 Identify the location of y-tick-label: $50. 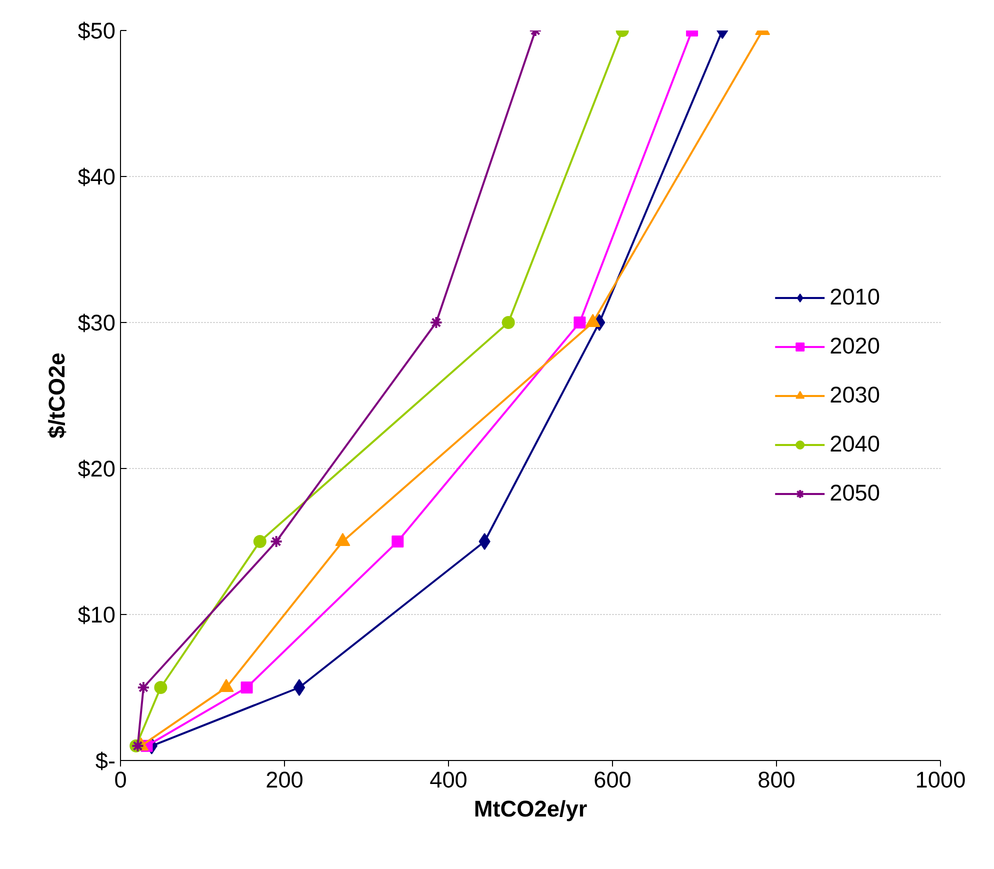
(97, 31).